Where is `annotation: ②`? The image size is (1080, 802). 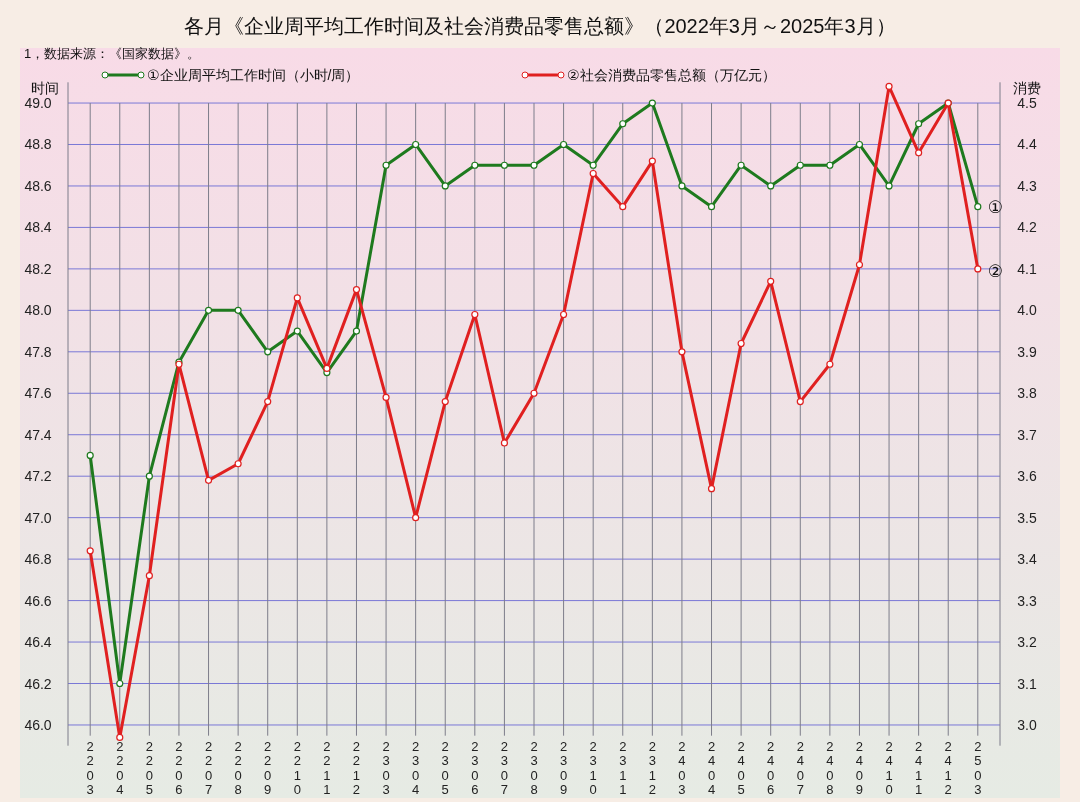 annotation: ② is located at coordinates (995, 271).